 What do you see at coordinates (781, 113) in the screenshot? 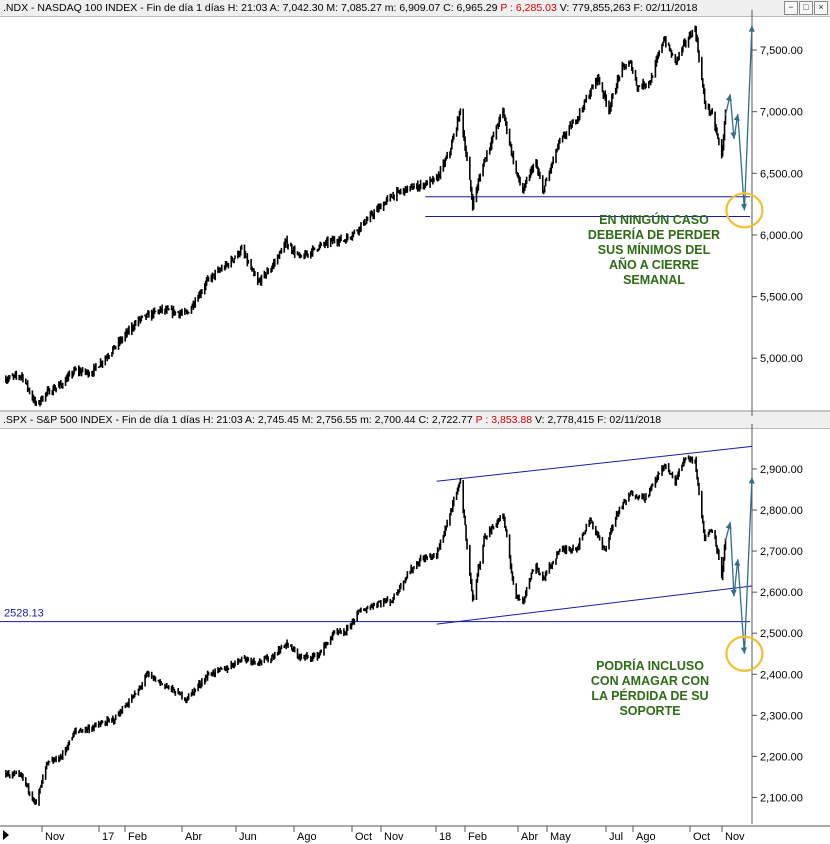
I see `top-y-tick-label: 7,000.00` at bounding box center [781, 113].